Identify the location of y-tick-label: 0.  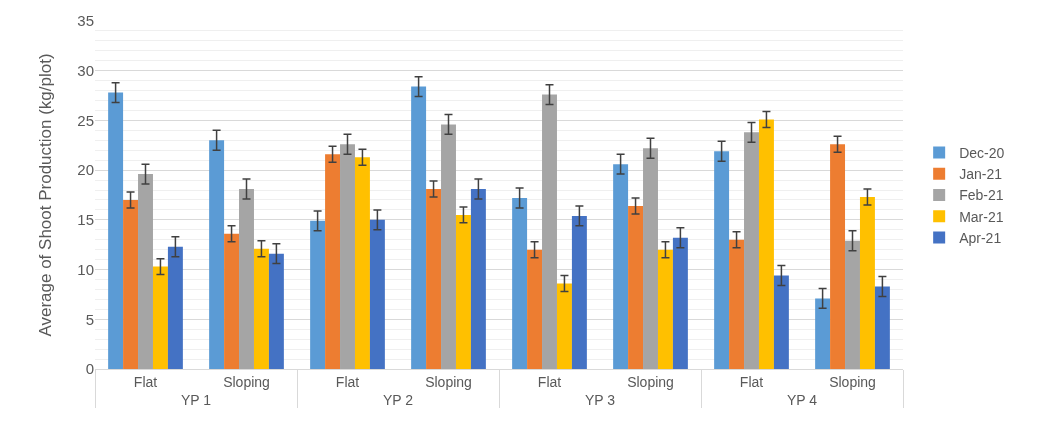
(89, 369).